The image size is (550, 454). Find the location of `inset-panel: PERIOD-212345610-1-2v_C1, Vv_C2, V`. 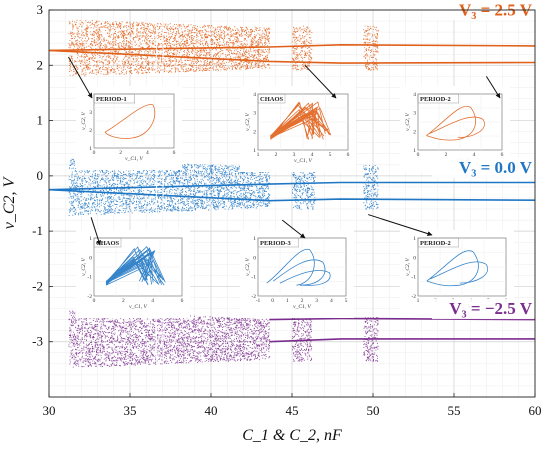

inset-panel: PERIOD-212345610-1-2v_C1, Vv_C2, V is located at coordinates (457, 274).